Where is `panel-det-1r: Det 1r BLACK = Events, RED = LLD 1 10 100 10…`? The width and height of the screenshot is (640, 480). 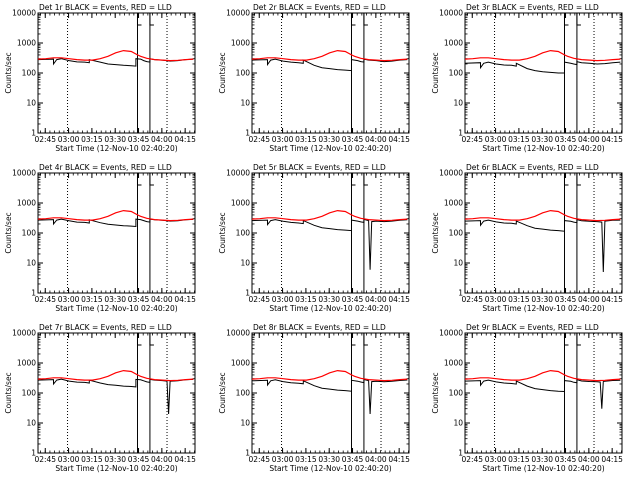 panel-det-1r: Det 1r BLACK = Events, RED = LLD 1 10 100 10… is located at coordinates (100, 78).